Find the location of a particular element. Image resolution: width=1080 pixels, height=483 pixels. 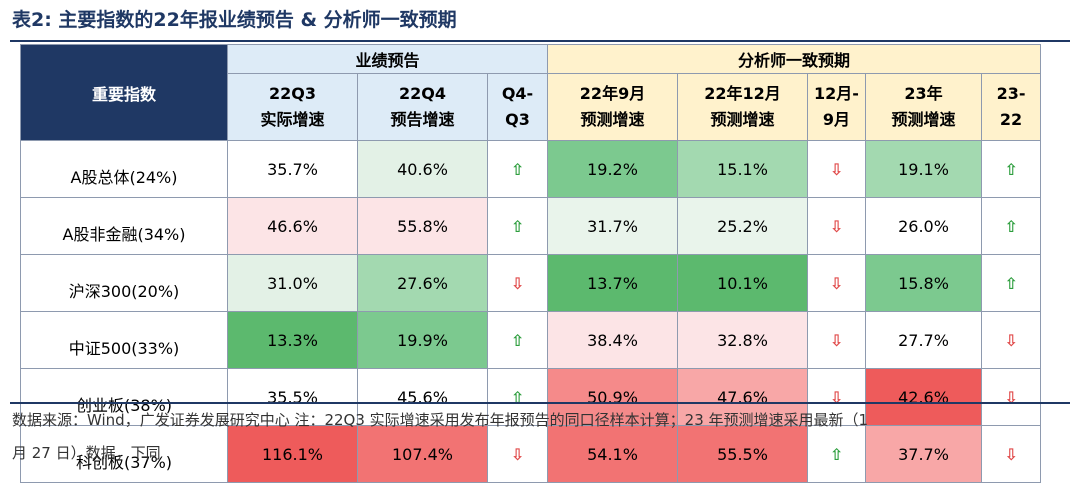

header-group-forecast: 业绩预告 is located at coordinates (387, 59).